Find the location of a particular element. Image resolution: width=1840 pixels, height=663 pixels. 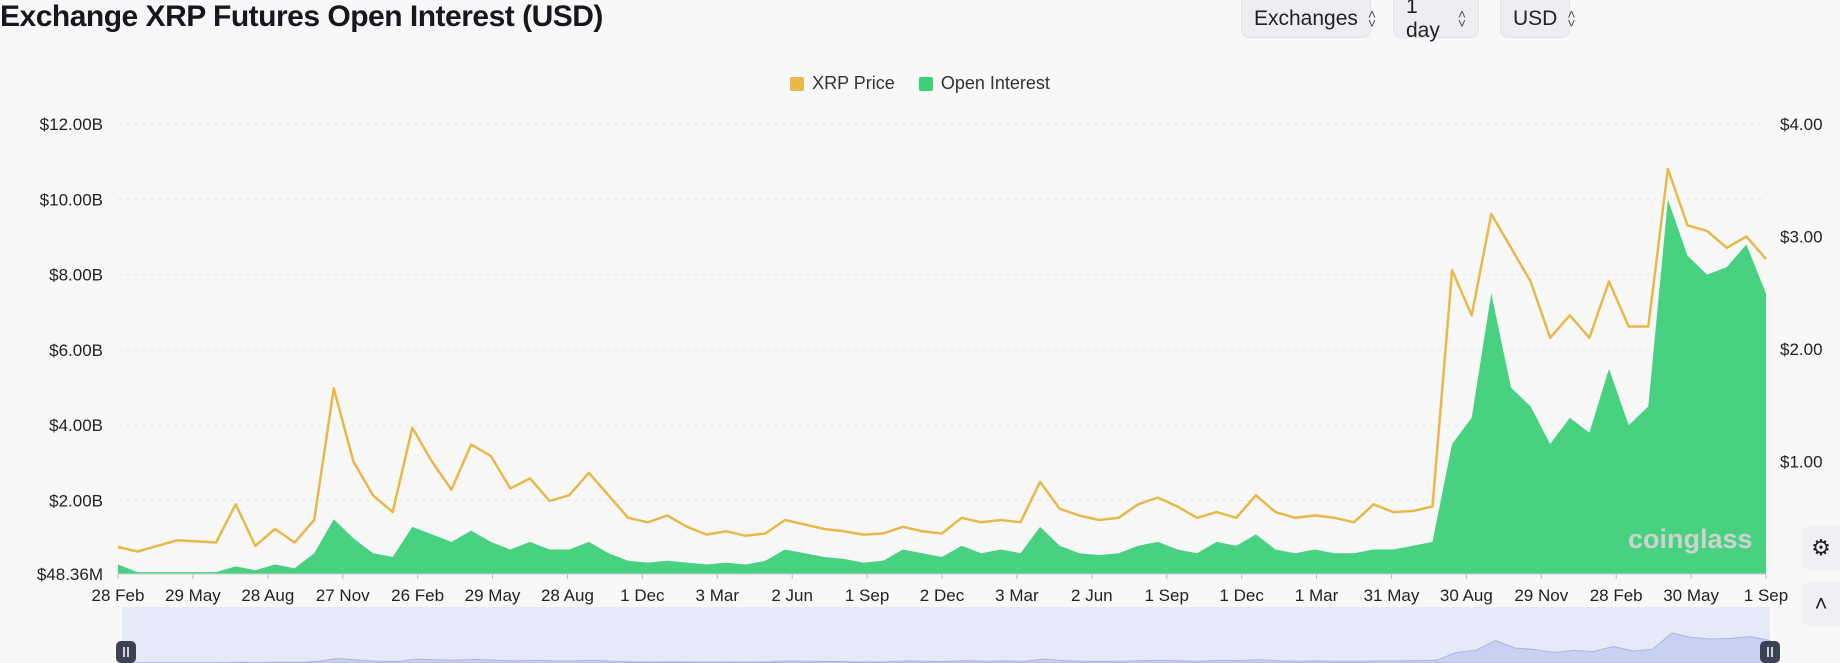

chevron-up-icon: ˄ is located at coordinates (1821, 603).